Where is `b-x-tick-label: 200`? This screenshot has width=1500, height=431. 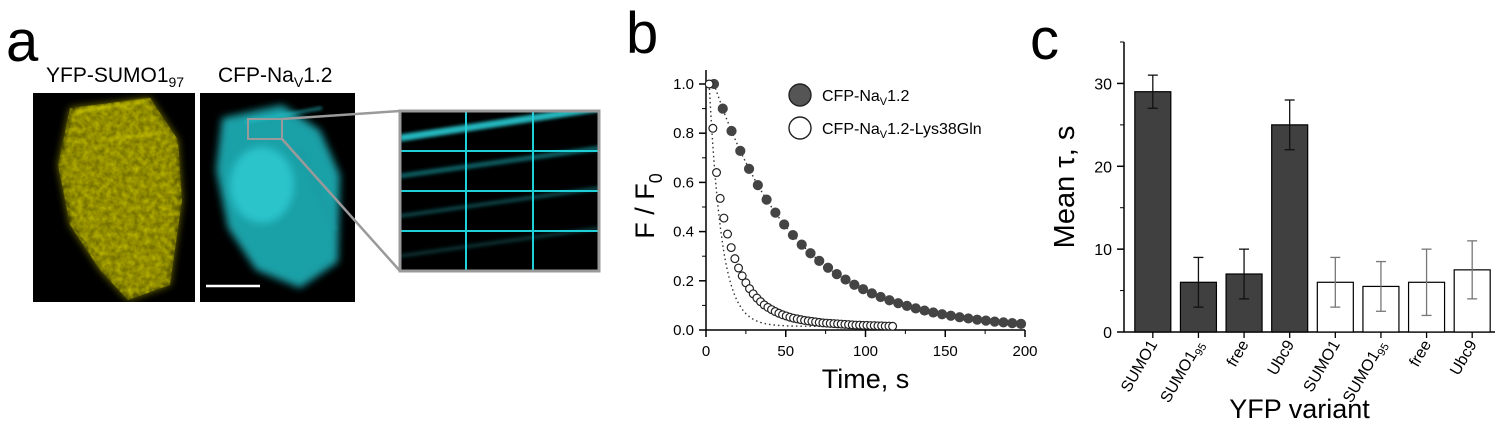
b-x-tick-label: 200 is located at coordinates (1024, 351).